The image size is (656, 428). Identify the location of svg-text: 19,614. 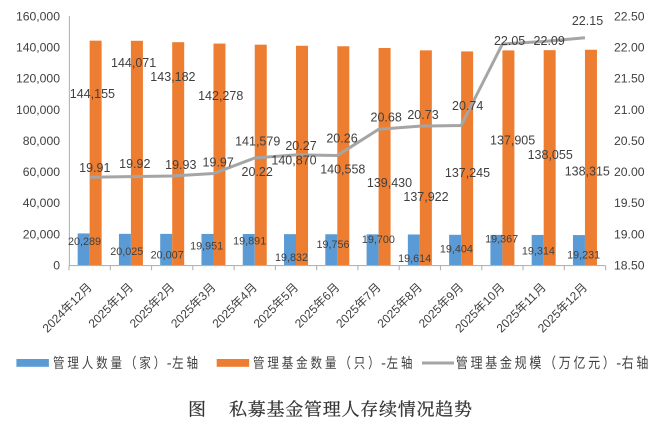
(414, 259).